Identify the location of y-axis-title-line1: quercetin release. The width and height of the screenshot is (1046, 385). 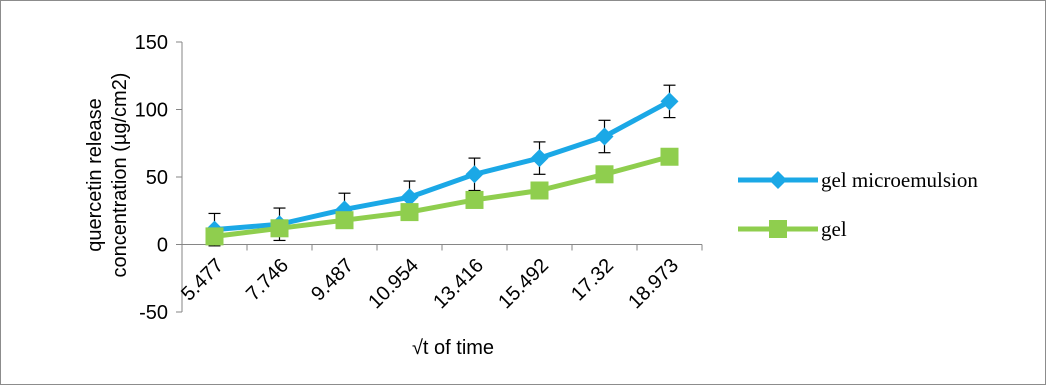
(95, 174).